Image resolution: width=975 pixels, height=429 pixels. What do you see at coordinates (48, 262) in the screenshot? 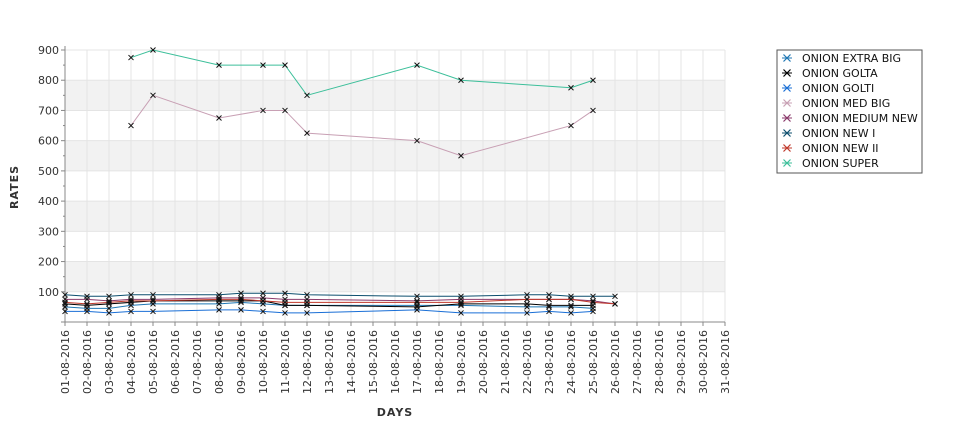
I see `y-tick-label: 200` at bounding box center [48, 262].